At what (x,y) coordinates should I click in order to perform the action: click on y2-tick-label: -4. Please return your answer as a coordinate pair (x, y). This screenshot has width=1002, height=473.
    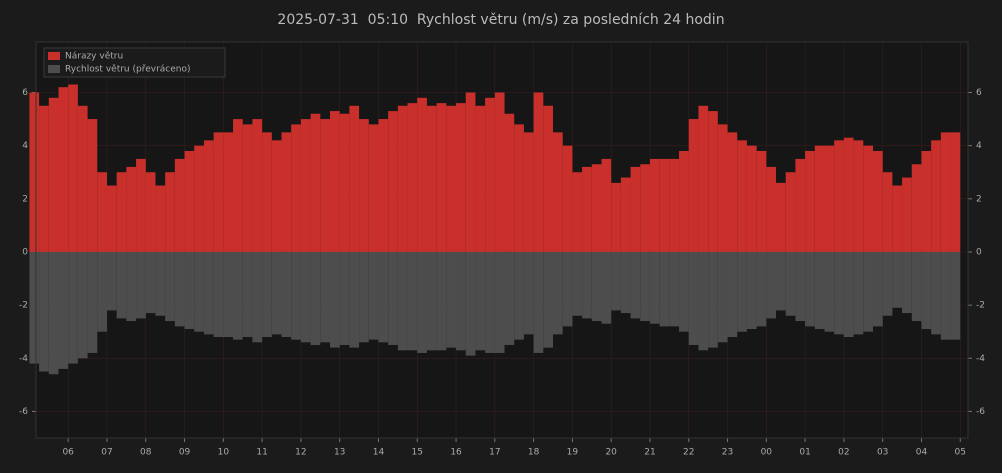
    Looking at the image, I should click on (980, 359).